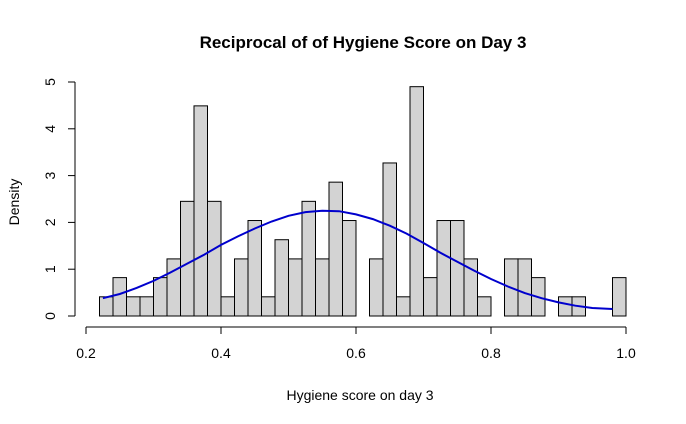  What do you see at coordinates (50, 269) in the screenshot?
I see `y-tick-label: 1` at bounding box center [50, 269].